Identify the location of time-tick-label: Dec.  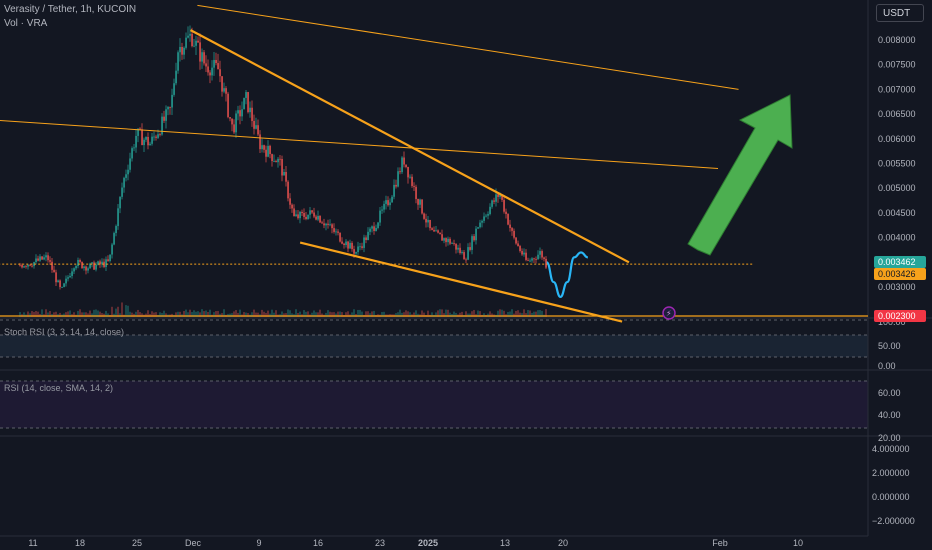
(193, 543).